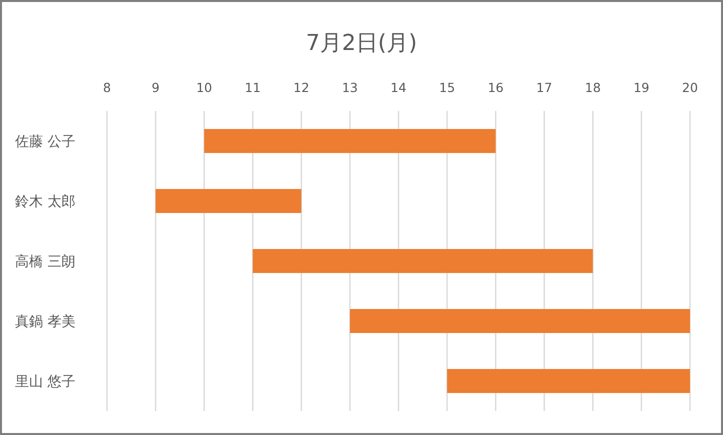 This screenshot has height=435, width=723. What do you see at coordinates (252, 87) in the screenshot?
I see `x-tick-label: 11` at bounding box center [252, 87].